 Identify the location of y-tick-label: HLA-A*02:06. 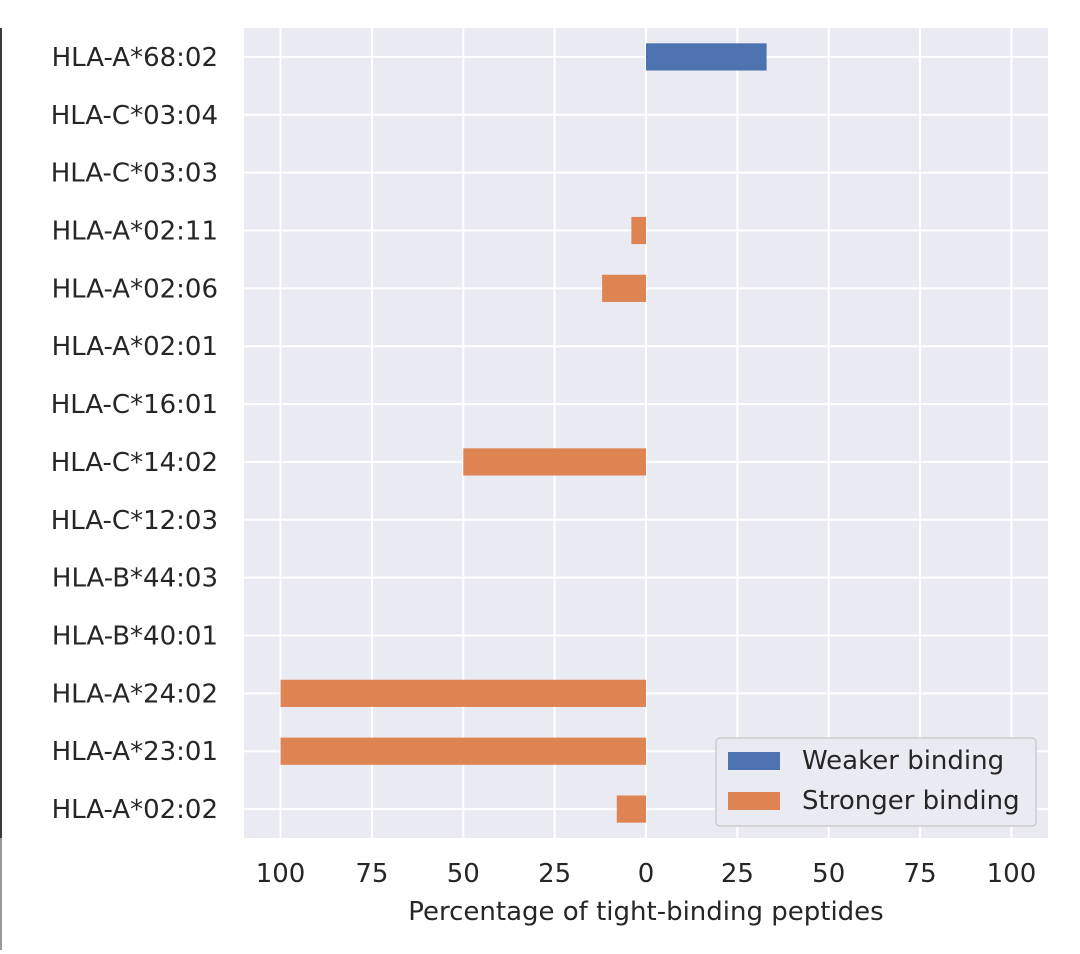
(135, 289).